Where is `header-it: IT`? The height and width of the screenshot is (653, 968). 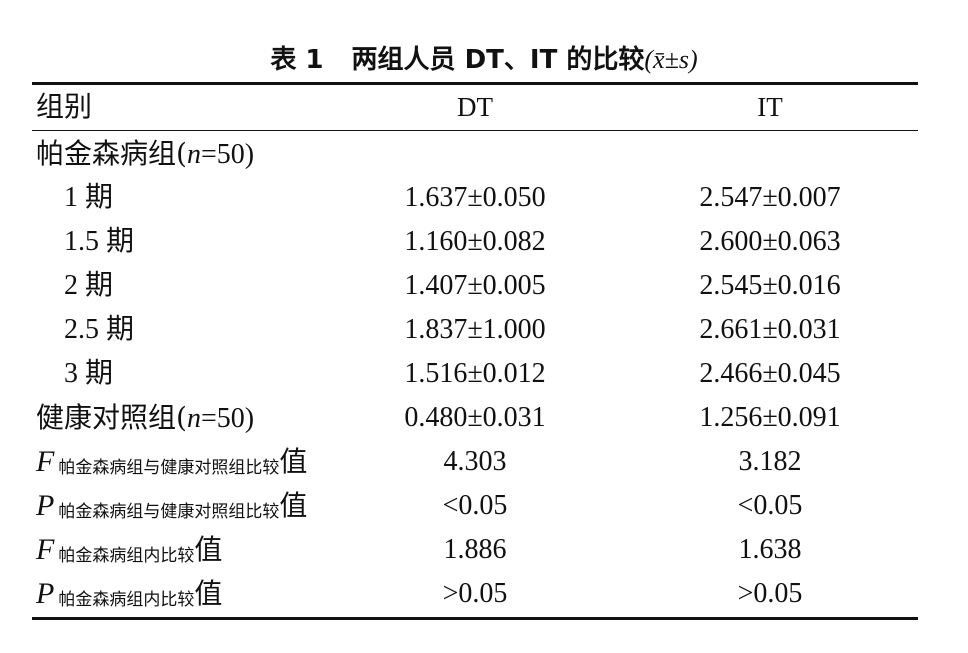 header-it: IT is located at coordinates (770, 107).